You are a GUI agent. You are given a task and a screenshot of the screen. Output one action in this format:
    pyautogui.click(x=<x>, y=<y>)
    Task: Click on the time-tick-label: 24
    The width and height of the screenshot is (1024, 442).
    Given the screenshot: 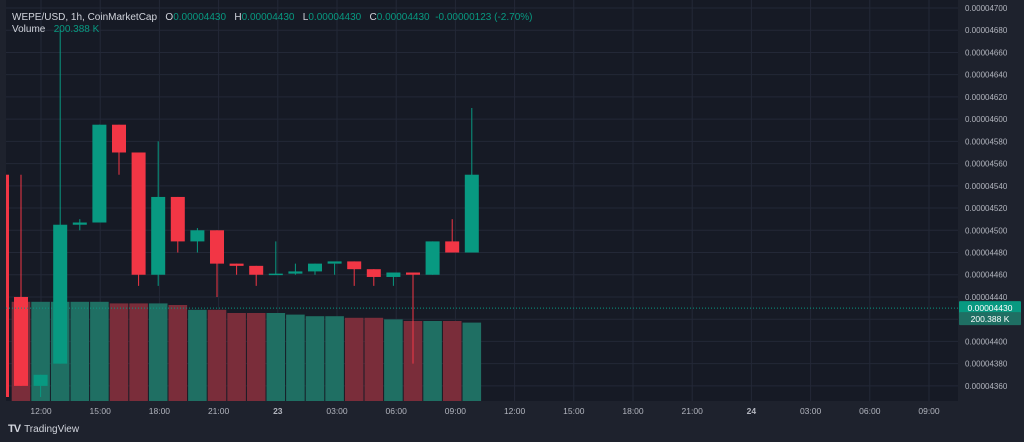 What is the action you would take?
    pyautogui.click(x=752, y=411)
    